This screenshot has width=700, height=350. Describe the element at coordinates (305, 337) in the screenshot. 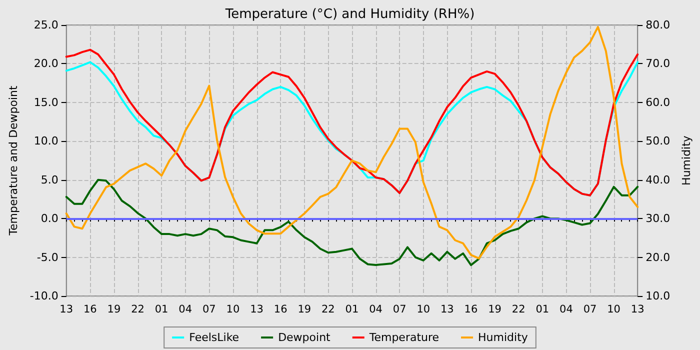

I see `legend-label: Dewpoint` at that location.